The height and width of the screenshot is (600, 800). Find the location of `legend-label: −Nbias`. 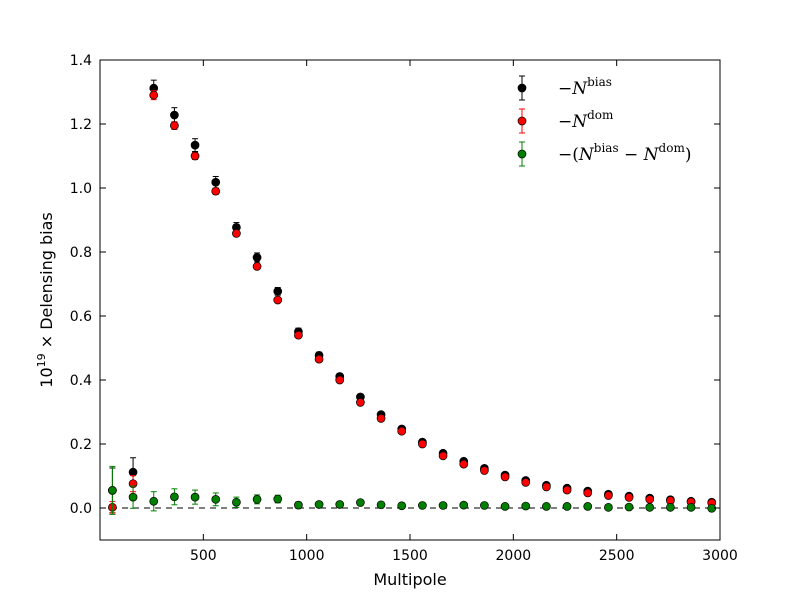

legend-label: −Nbias is located at coordinates (585, 87).